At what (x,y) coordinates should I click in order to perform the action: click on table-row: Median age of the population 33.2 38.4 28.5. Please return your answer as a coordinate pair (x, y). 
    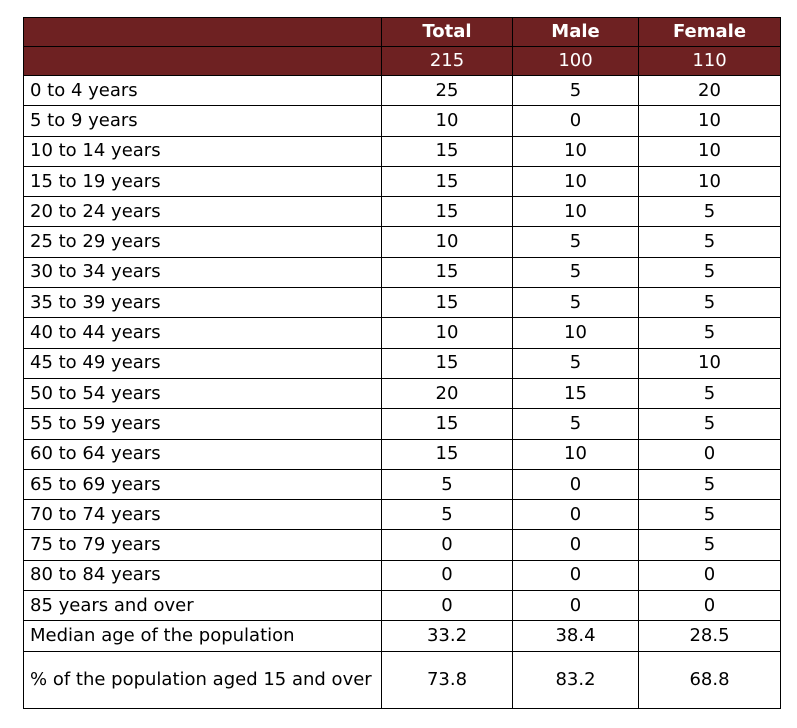
    Looking at the image, I should click on (402, 636).